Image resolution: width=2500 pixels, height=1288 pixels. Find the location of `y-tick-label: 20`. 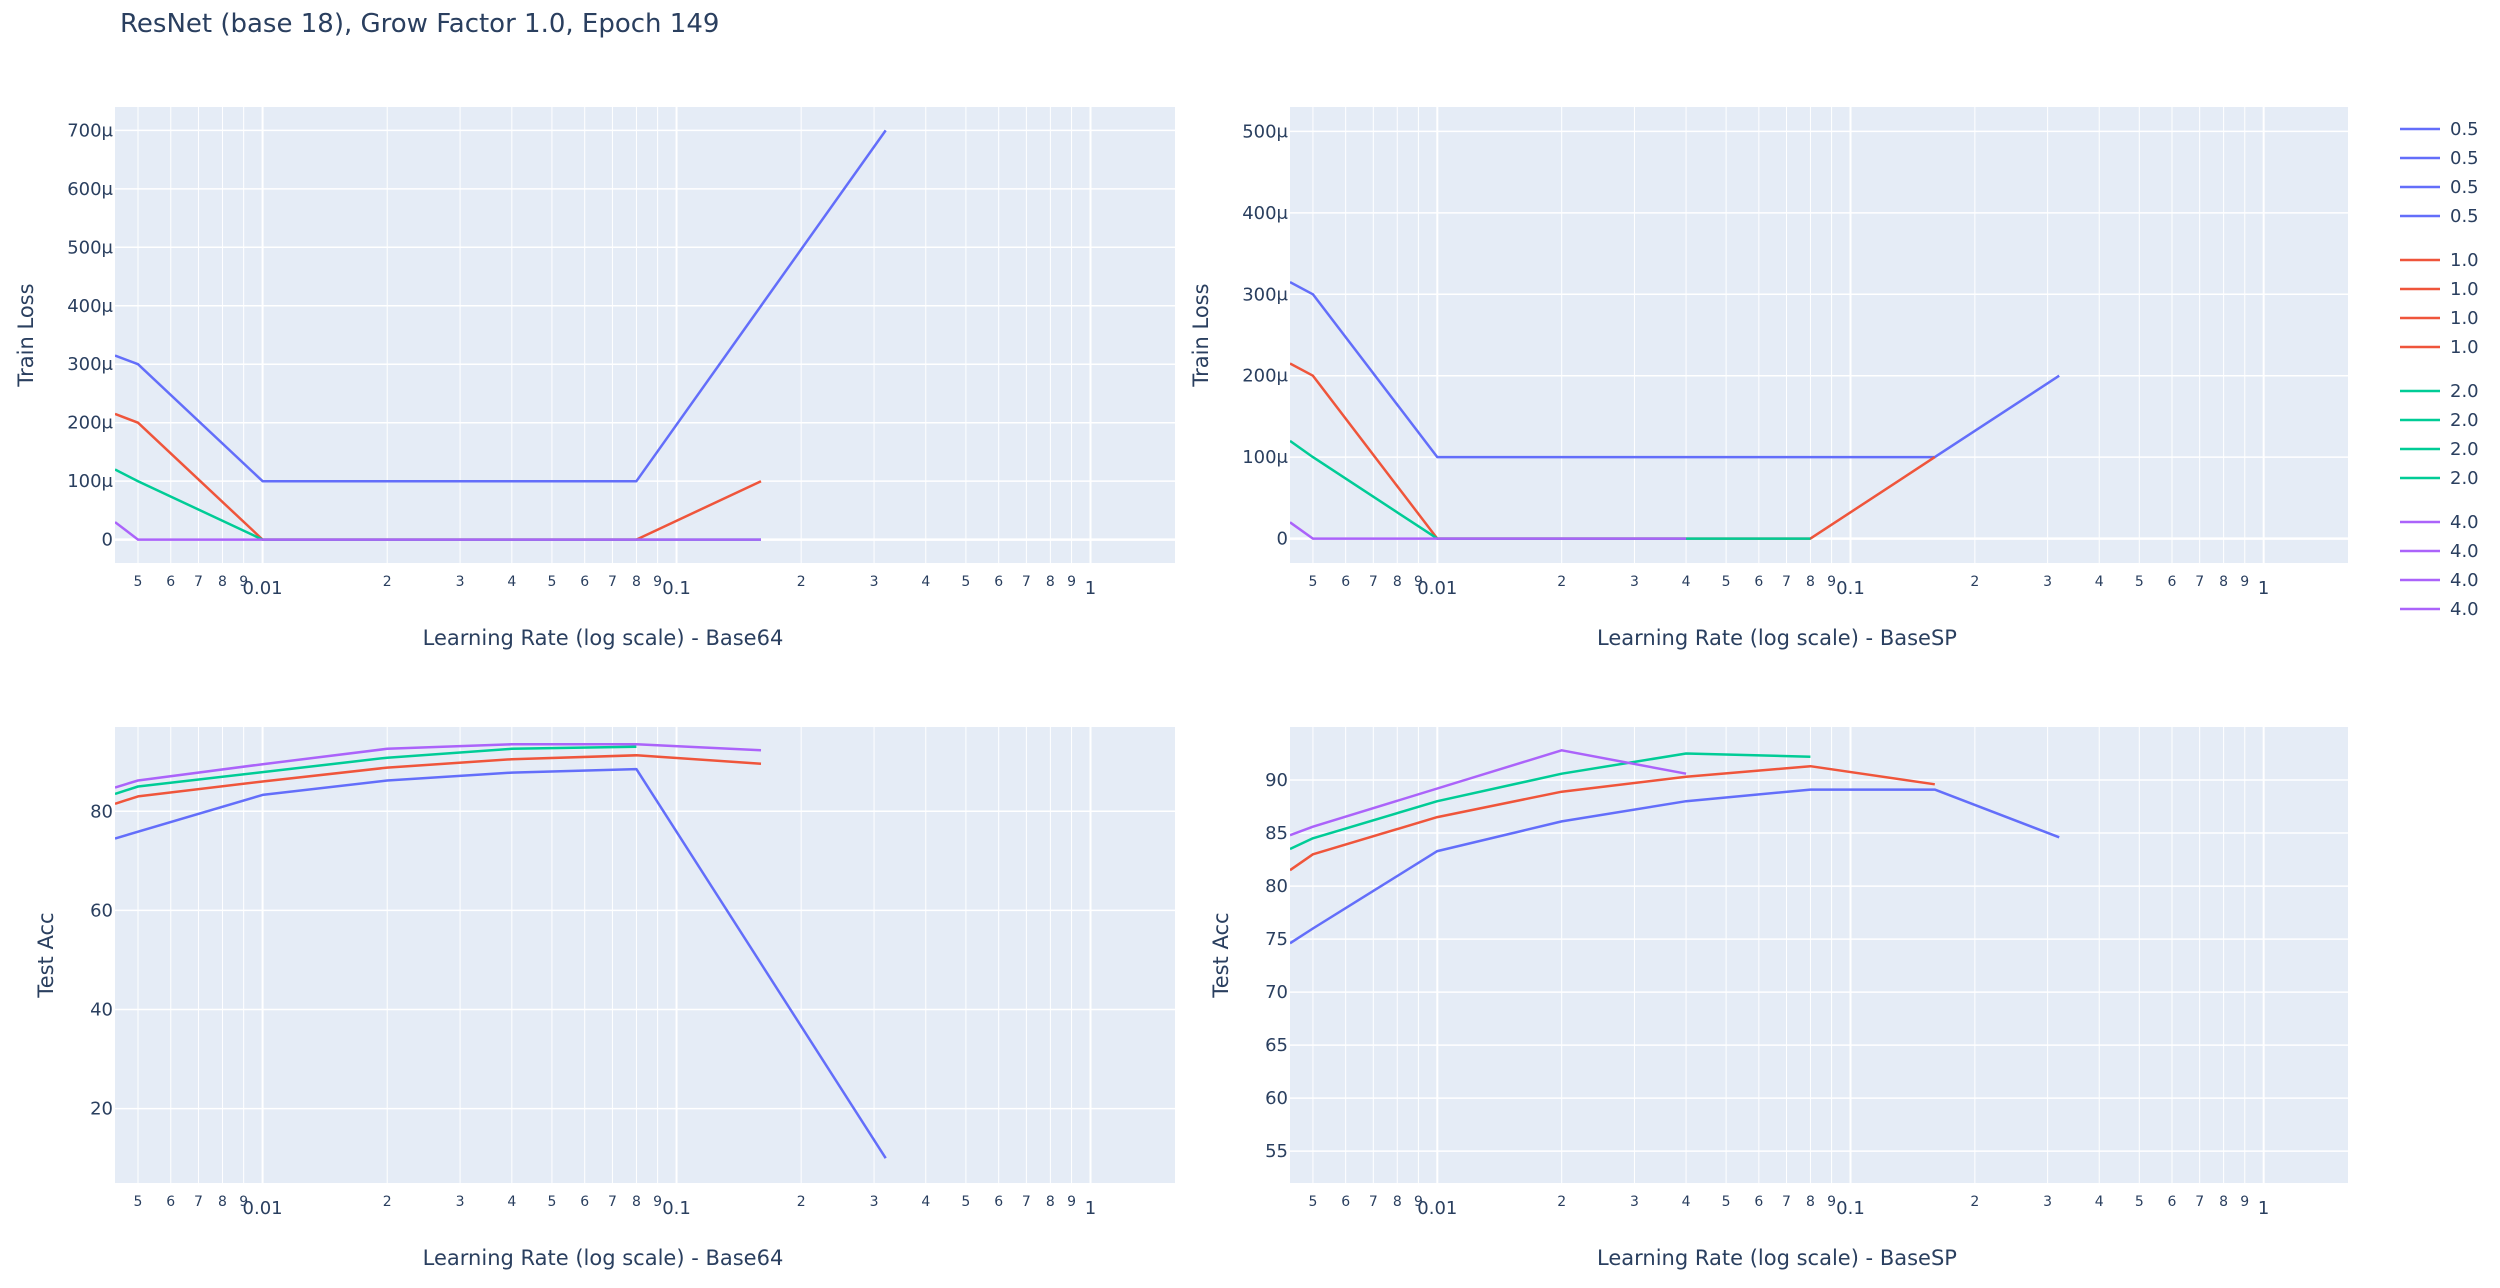

y-tick-label: 20 is located at coordinates (101, 1109).